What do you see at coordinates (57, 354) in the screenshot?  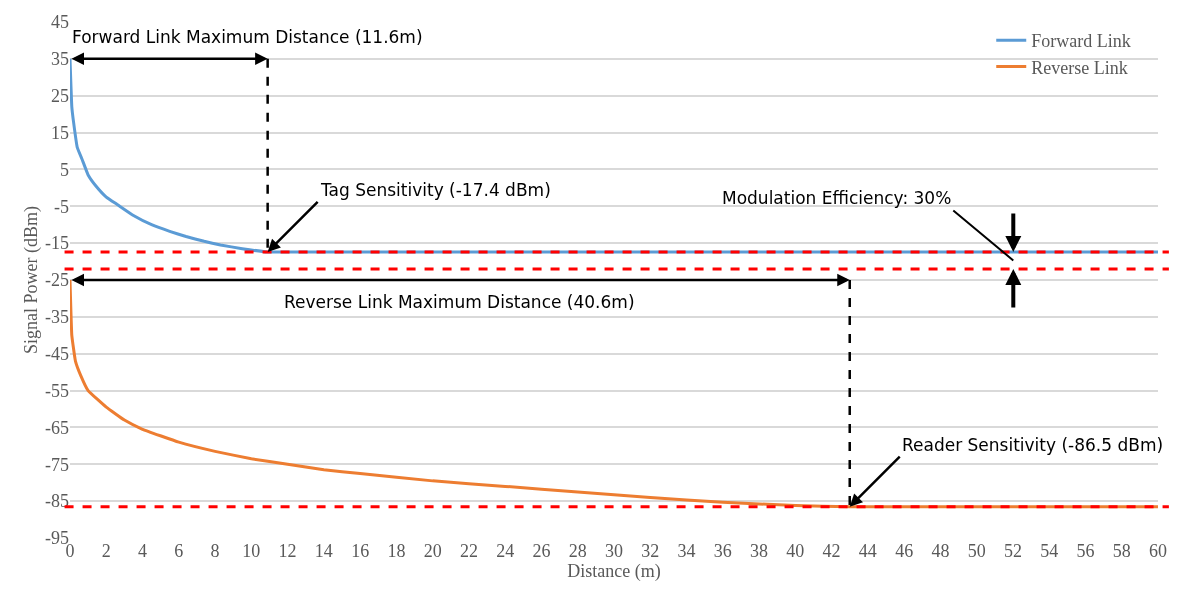 I see `y-tick-label: -45` at bounding box center [57, 354].